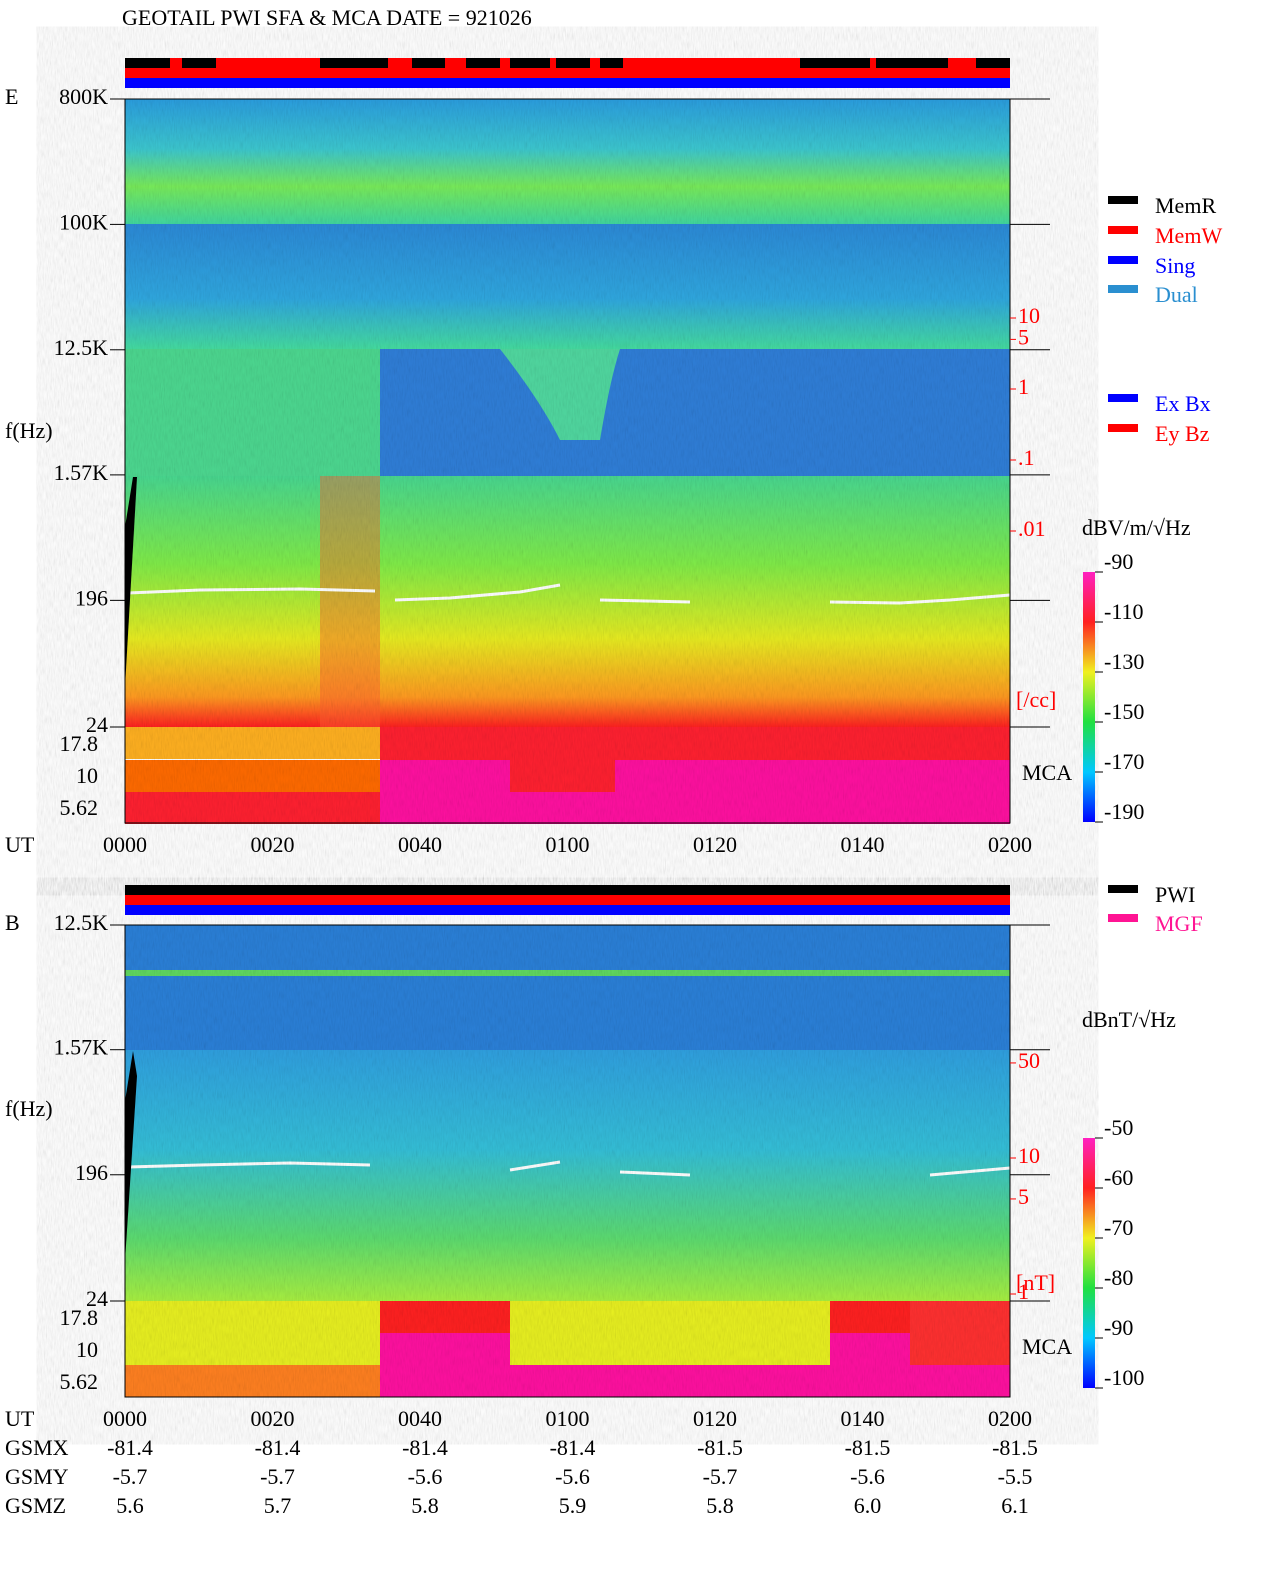  Describe the element at coordinates (425, 1505) in the screenshot. I see `orbit-value: 5.8` at that location.